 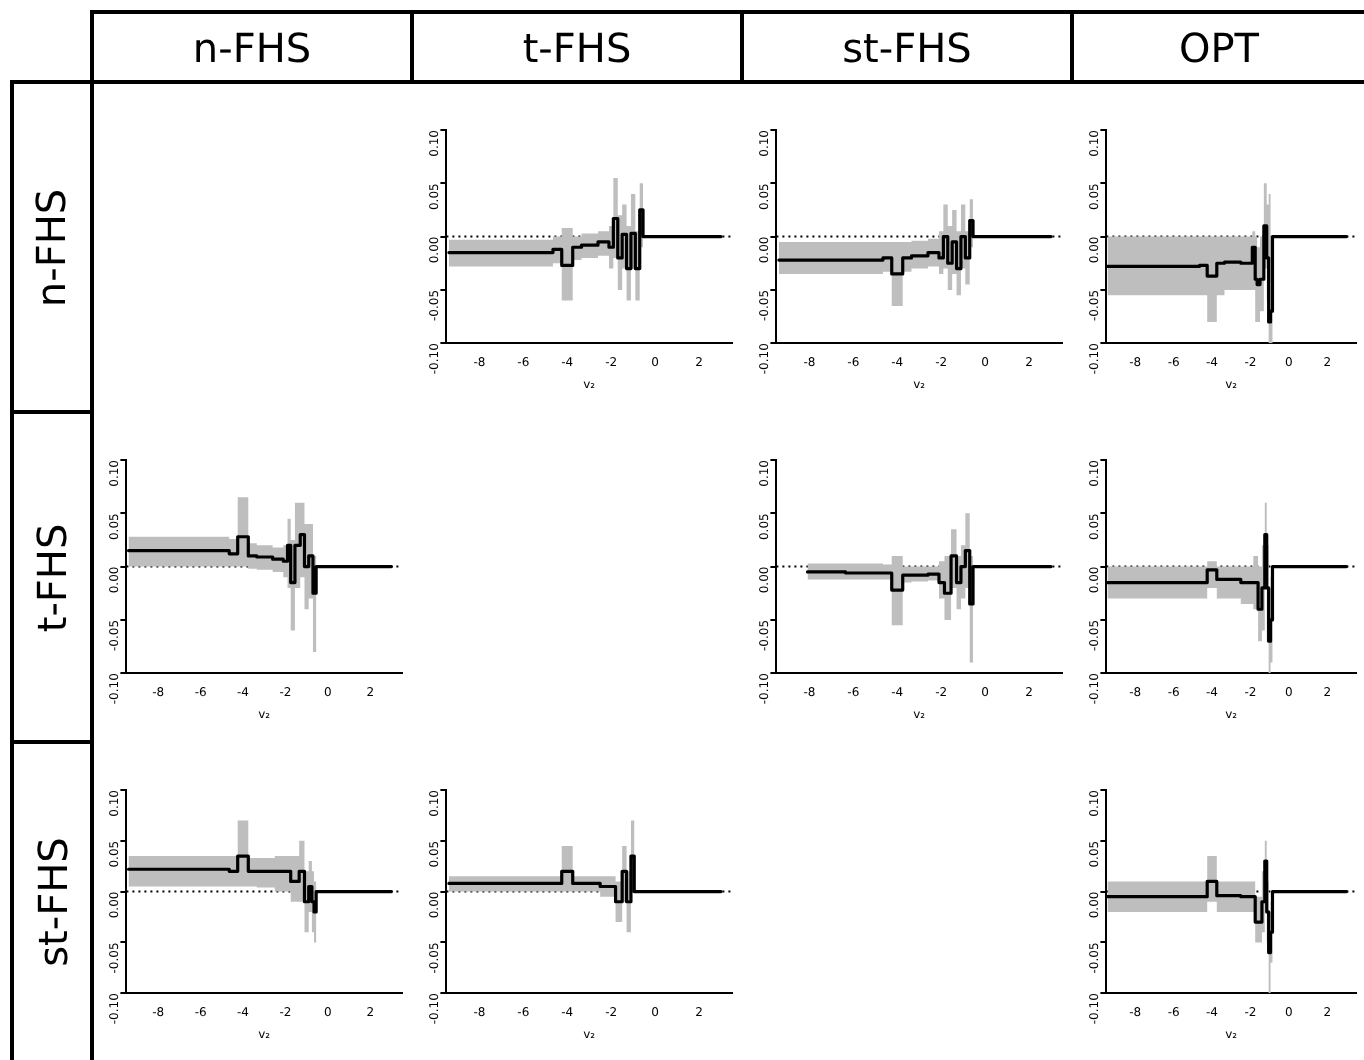 What do you see at coordinates (1219, 47) in the screenshot?
I see `text: OPT` at bounding box center [1219, 47].